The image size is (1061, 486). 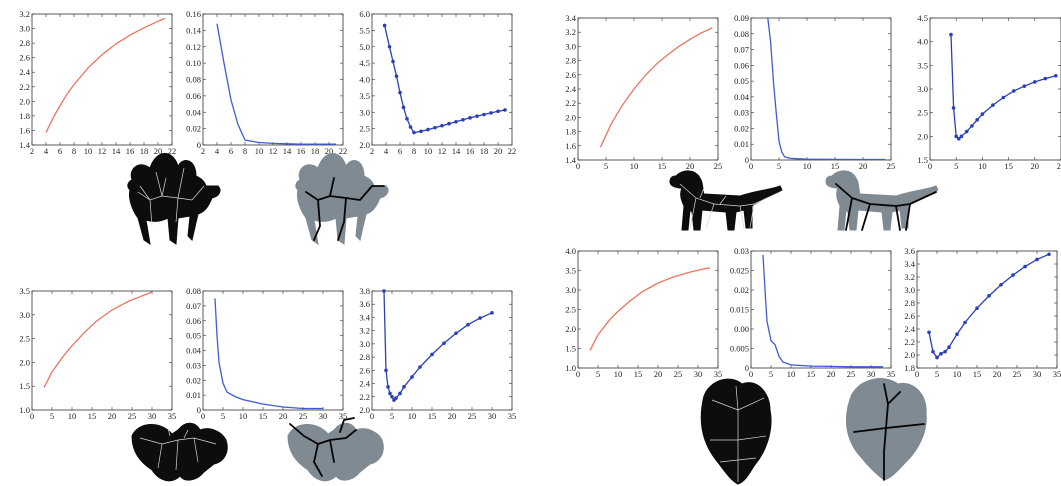 I want to click on y-tick-label: 3.2, so click(x=24, y=14).